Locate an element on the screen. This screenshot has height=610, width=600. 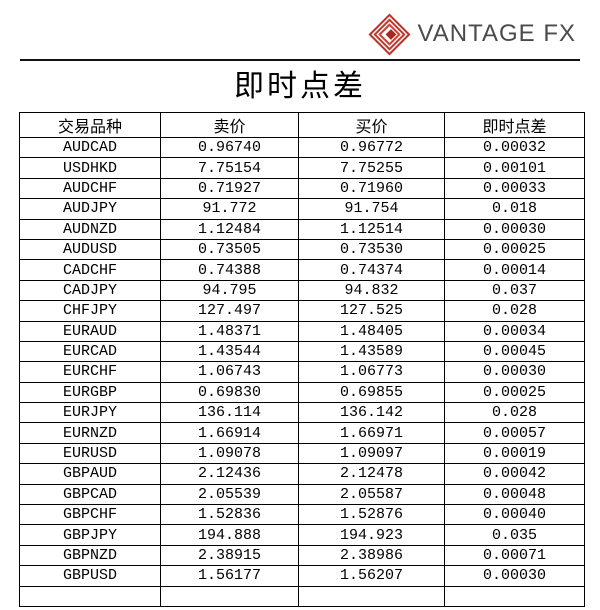
cell-sell-price: 0.74388 is located at coordinates (229, 270).